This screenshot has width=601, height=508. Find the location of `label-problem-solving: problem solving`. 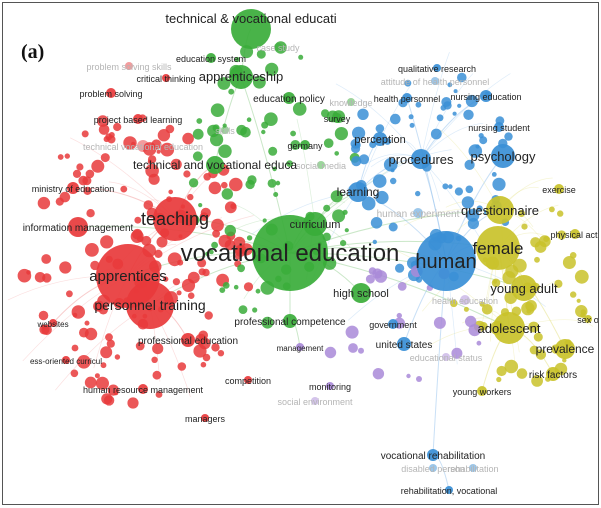

label-problem-solving: problem solving is located at coordinates (110, 94).